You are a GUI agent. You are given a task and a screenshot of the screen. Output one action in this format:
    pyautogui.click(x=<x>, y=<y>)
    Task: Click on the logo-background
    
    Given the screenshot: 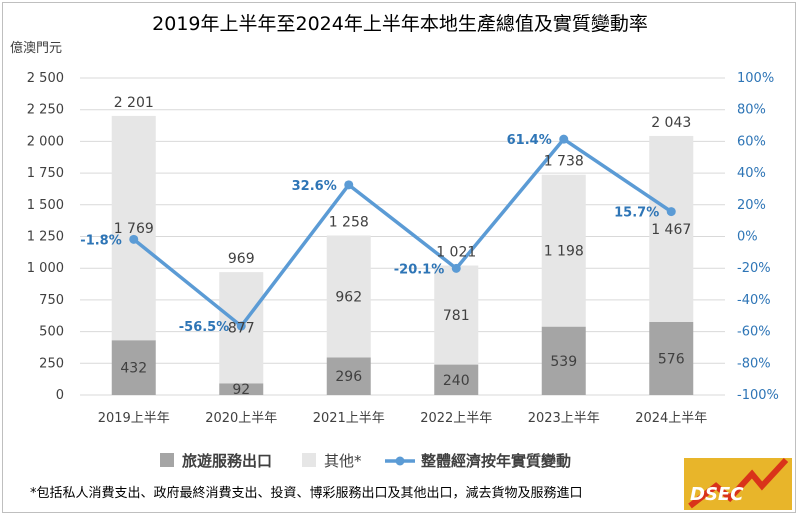 What is the action you would take?
    pyautogui.click(x=738, y=484)
    